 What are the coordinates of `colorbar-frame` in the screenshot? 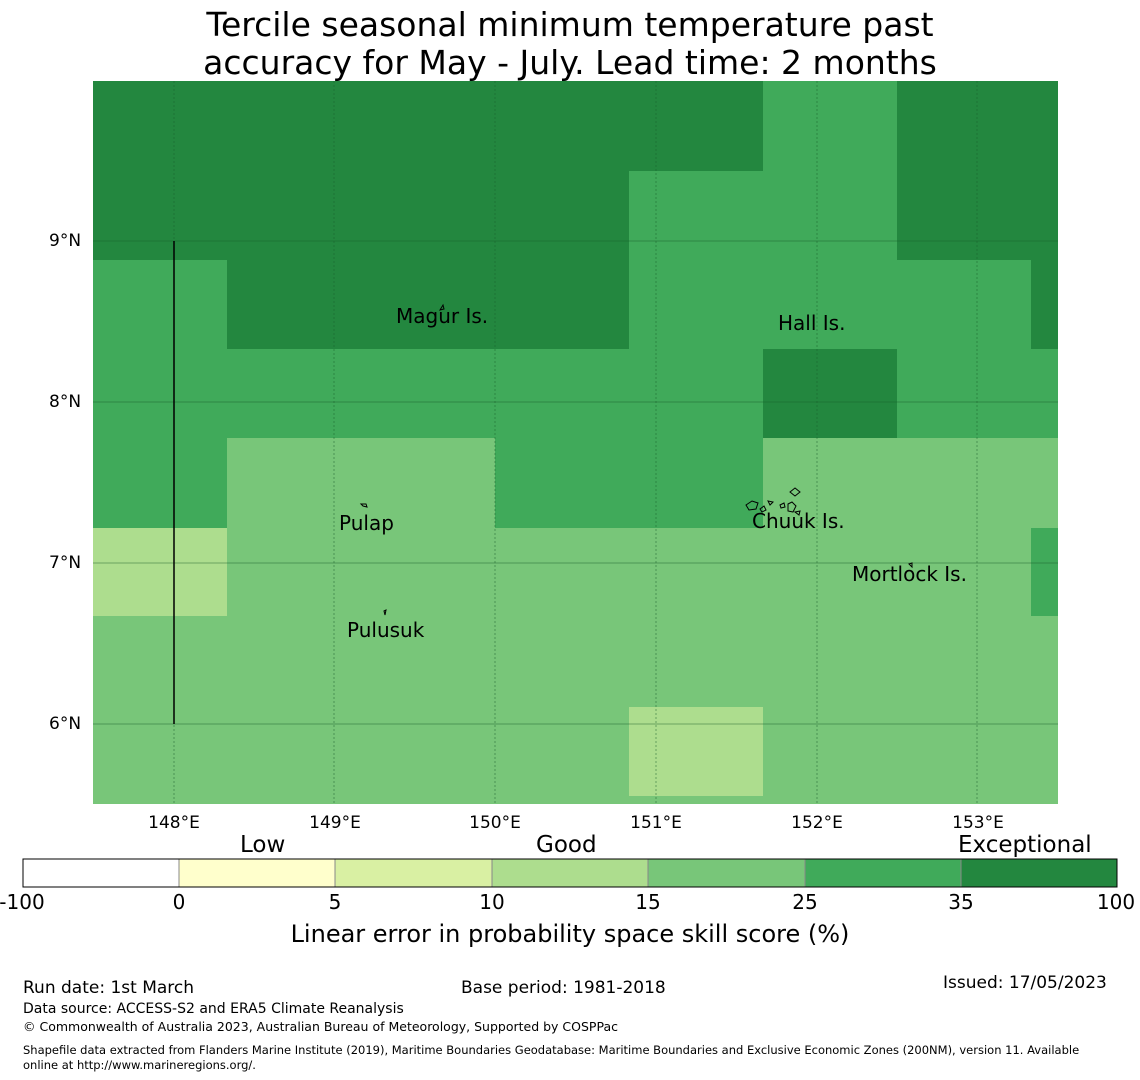 It's located at (570, 873).